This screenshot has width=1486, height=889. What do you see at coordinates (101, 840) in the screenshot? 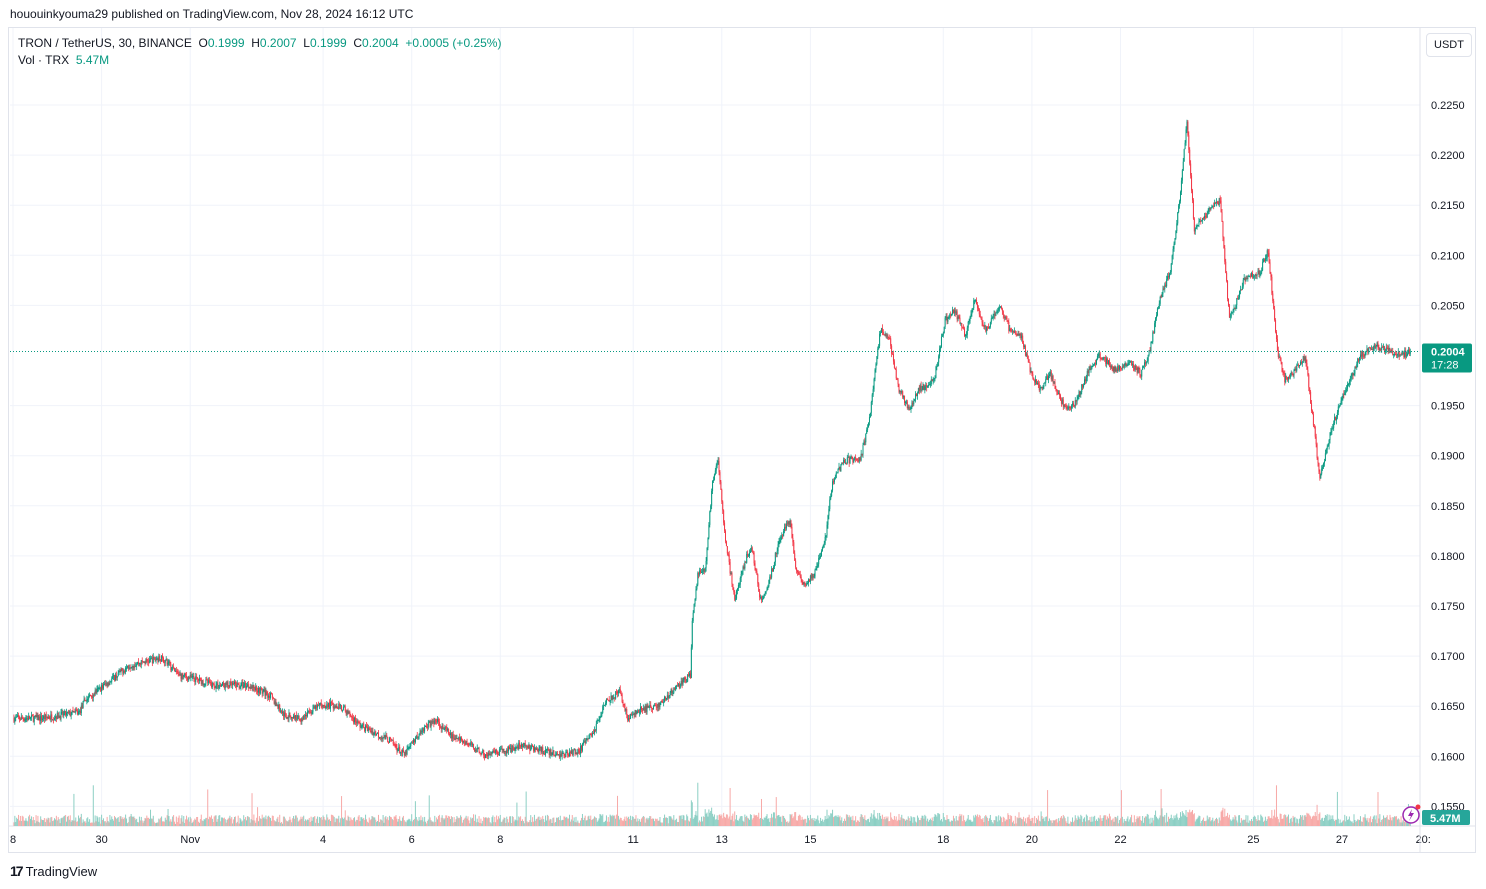
I see `time-tick-label: 30` at bounding box center [101, 840].